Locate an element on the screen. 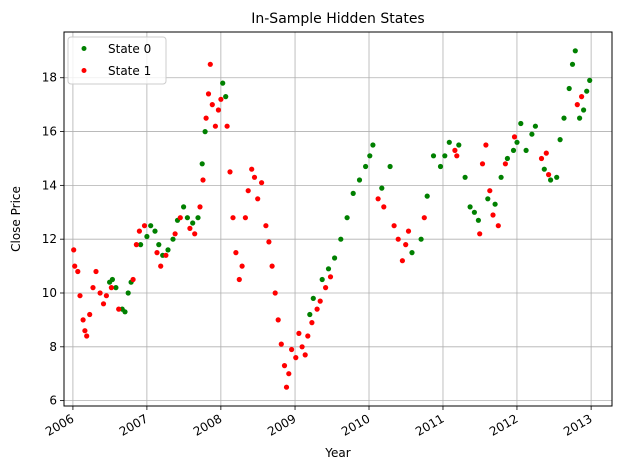 The height and width of the screenshot is (474, 630). y-tick-label: 16 is located at coordinates (49, 132).